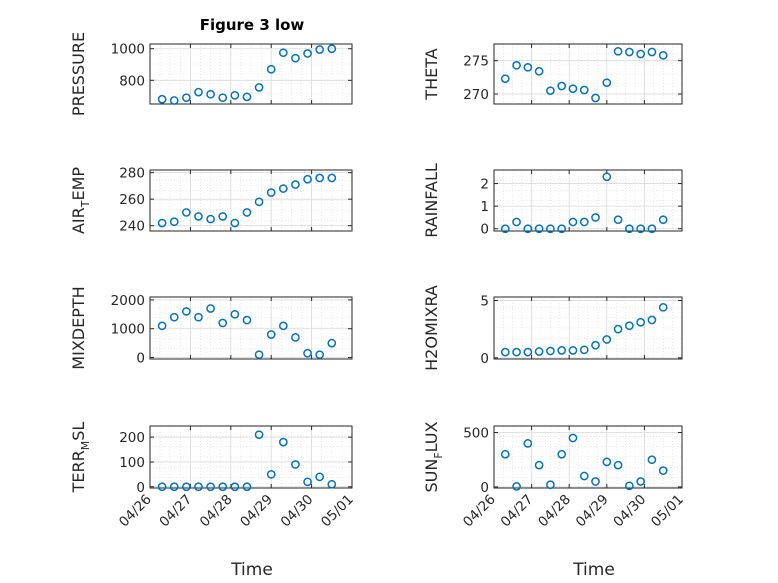  What do you see at coordinates (128, 50) in the screenshot?
I see `y-tick-label: 1000` at bounding box center [128, 50].